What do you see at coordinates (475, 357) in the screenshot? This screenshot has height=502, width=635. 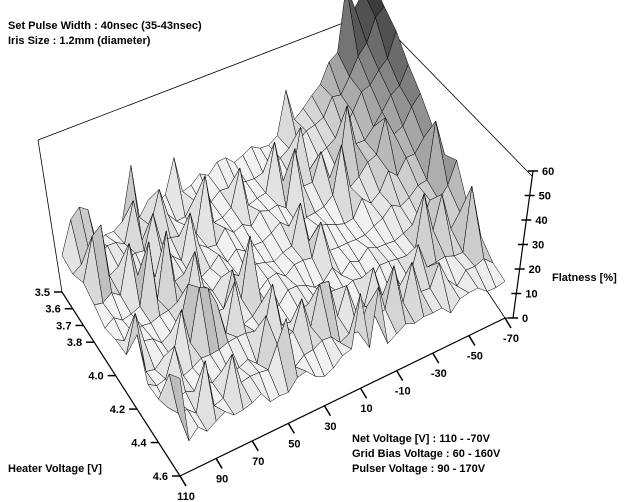 I see `net-voltage-tick-label: -50` at bounding box center [475, 357].